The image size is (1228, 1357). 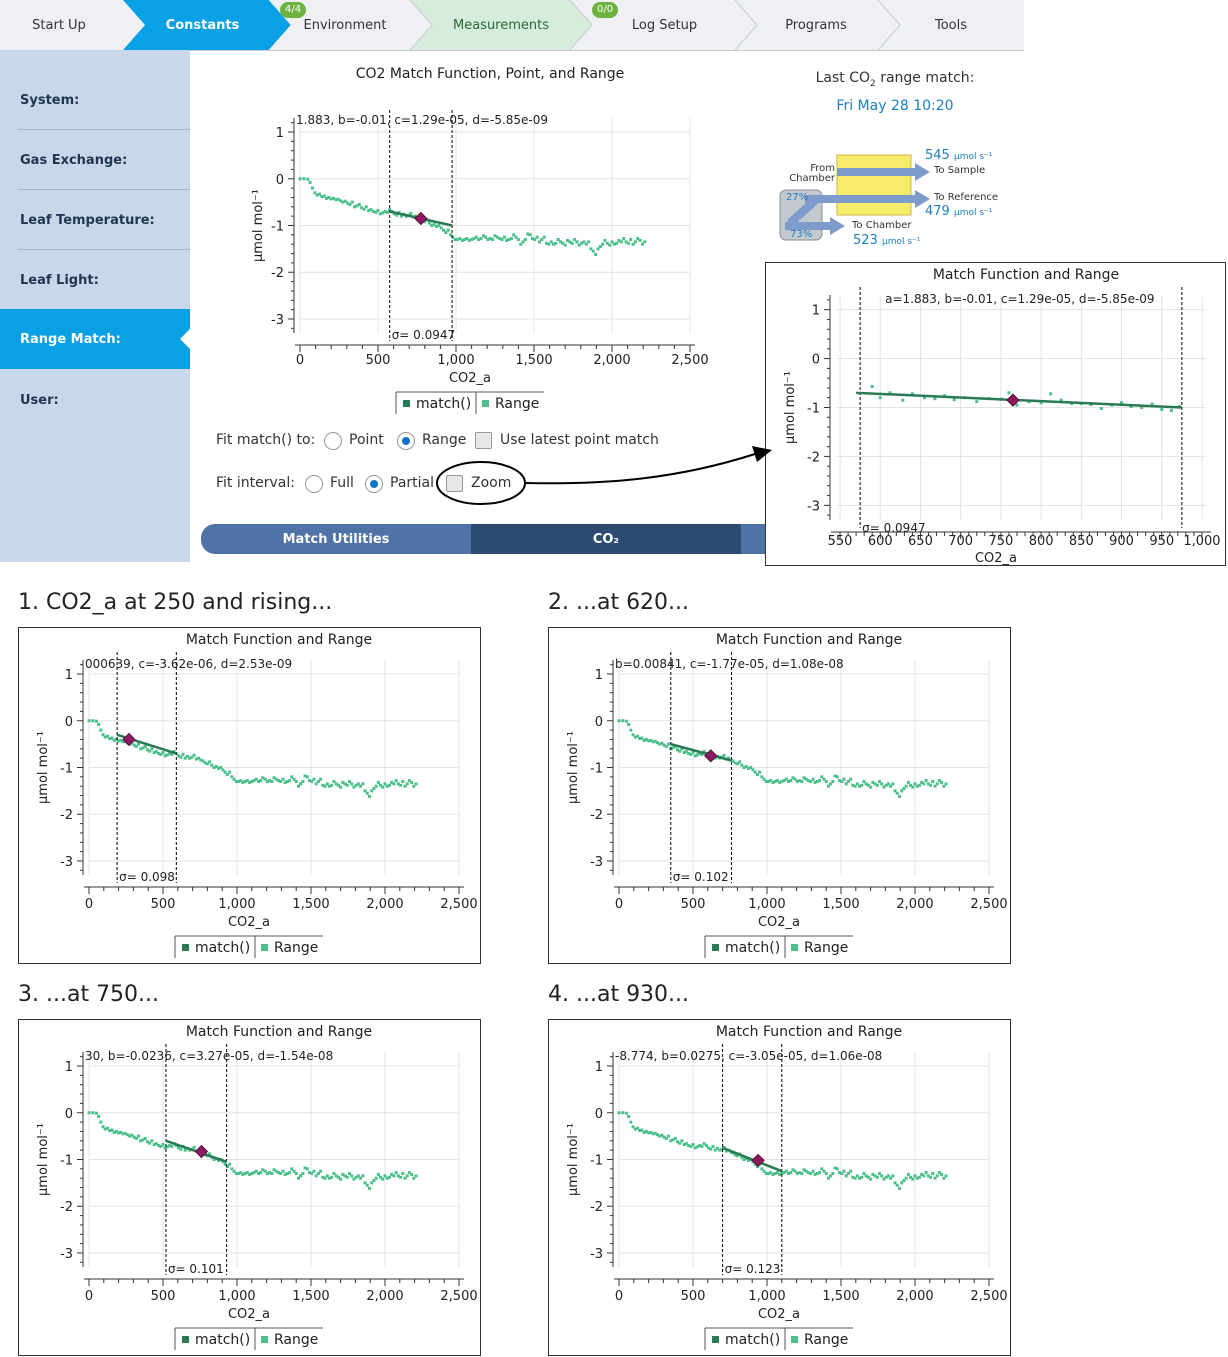 What do you see at coordinates (454, 483) in the screenshot?
I see `zoom-checkbox` at bounding box center [454, 483].